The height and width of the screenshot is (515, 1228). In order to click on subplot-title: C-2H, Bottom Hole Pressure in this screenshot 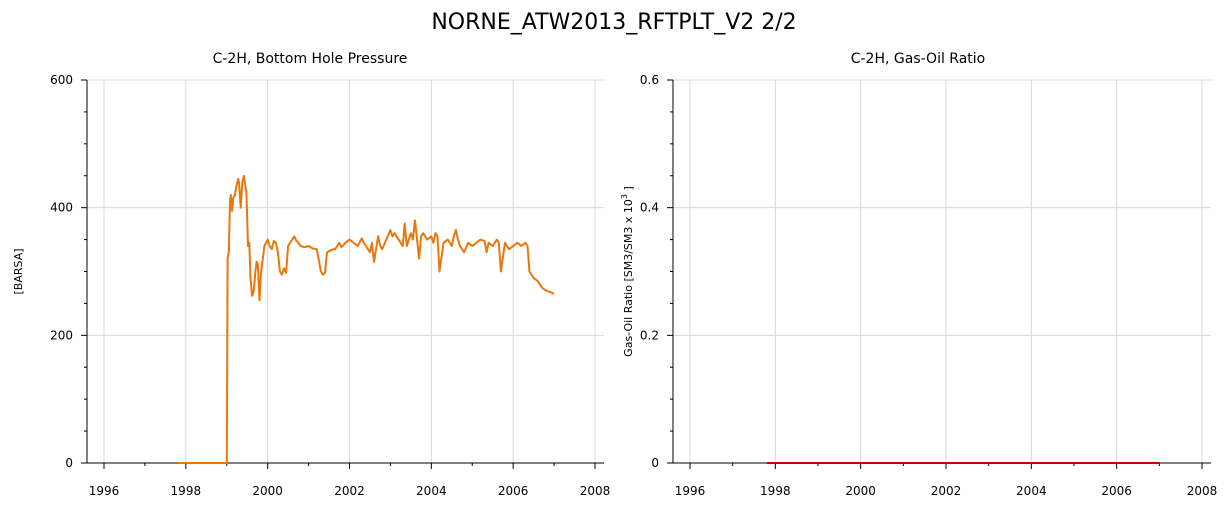, I will do `click(310, 59)`.